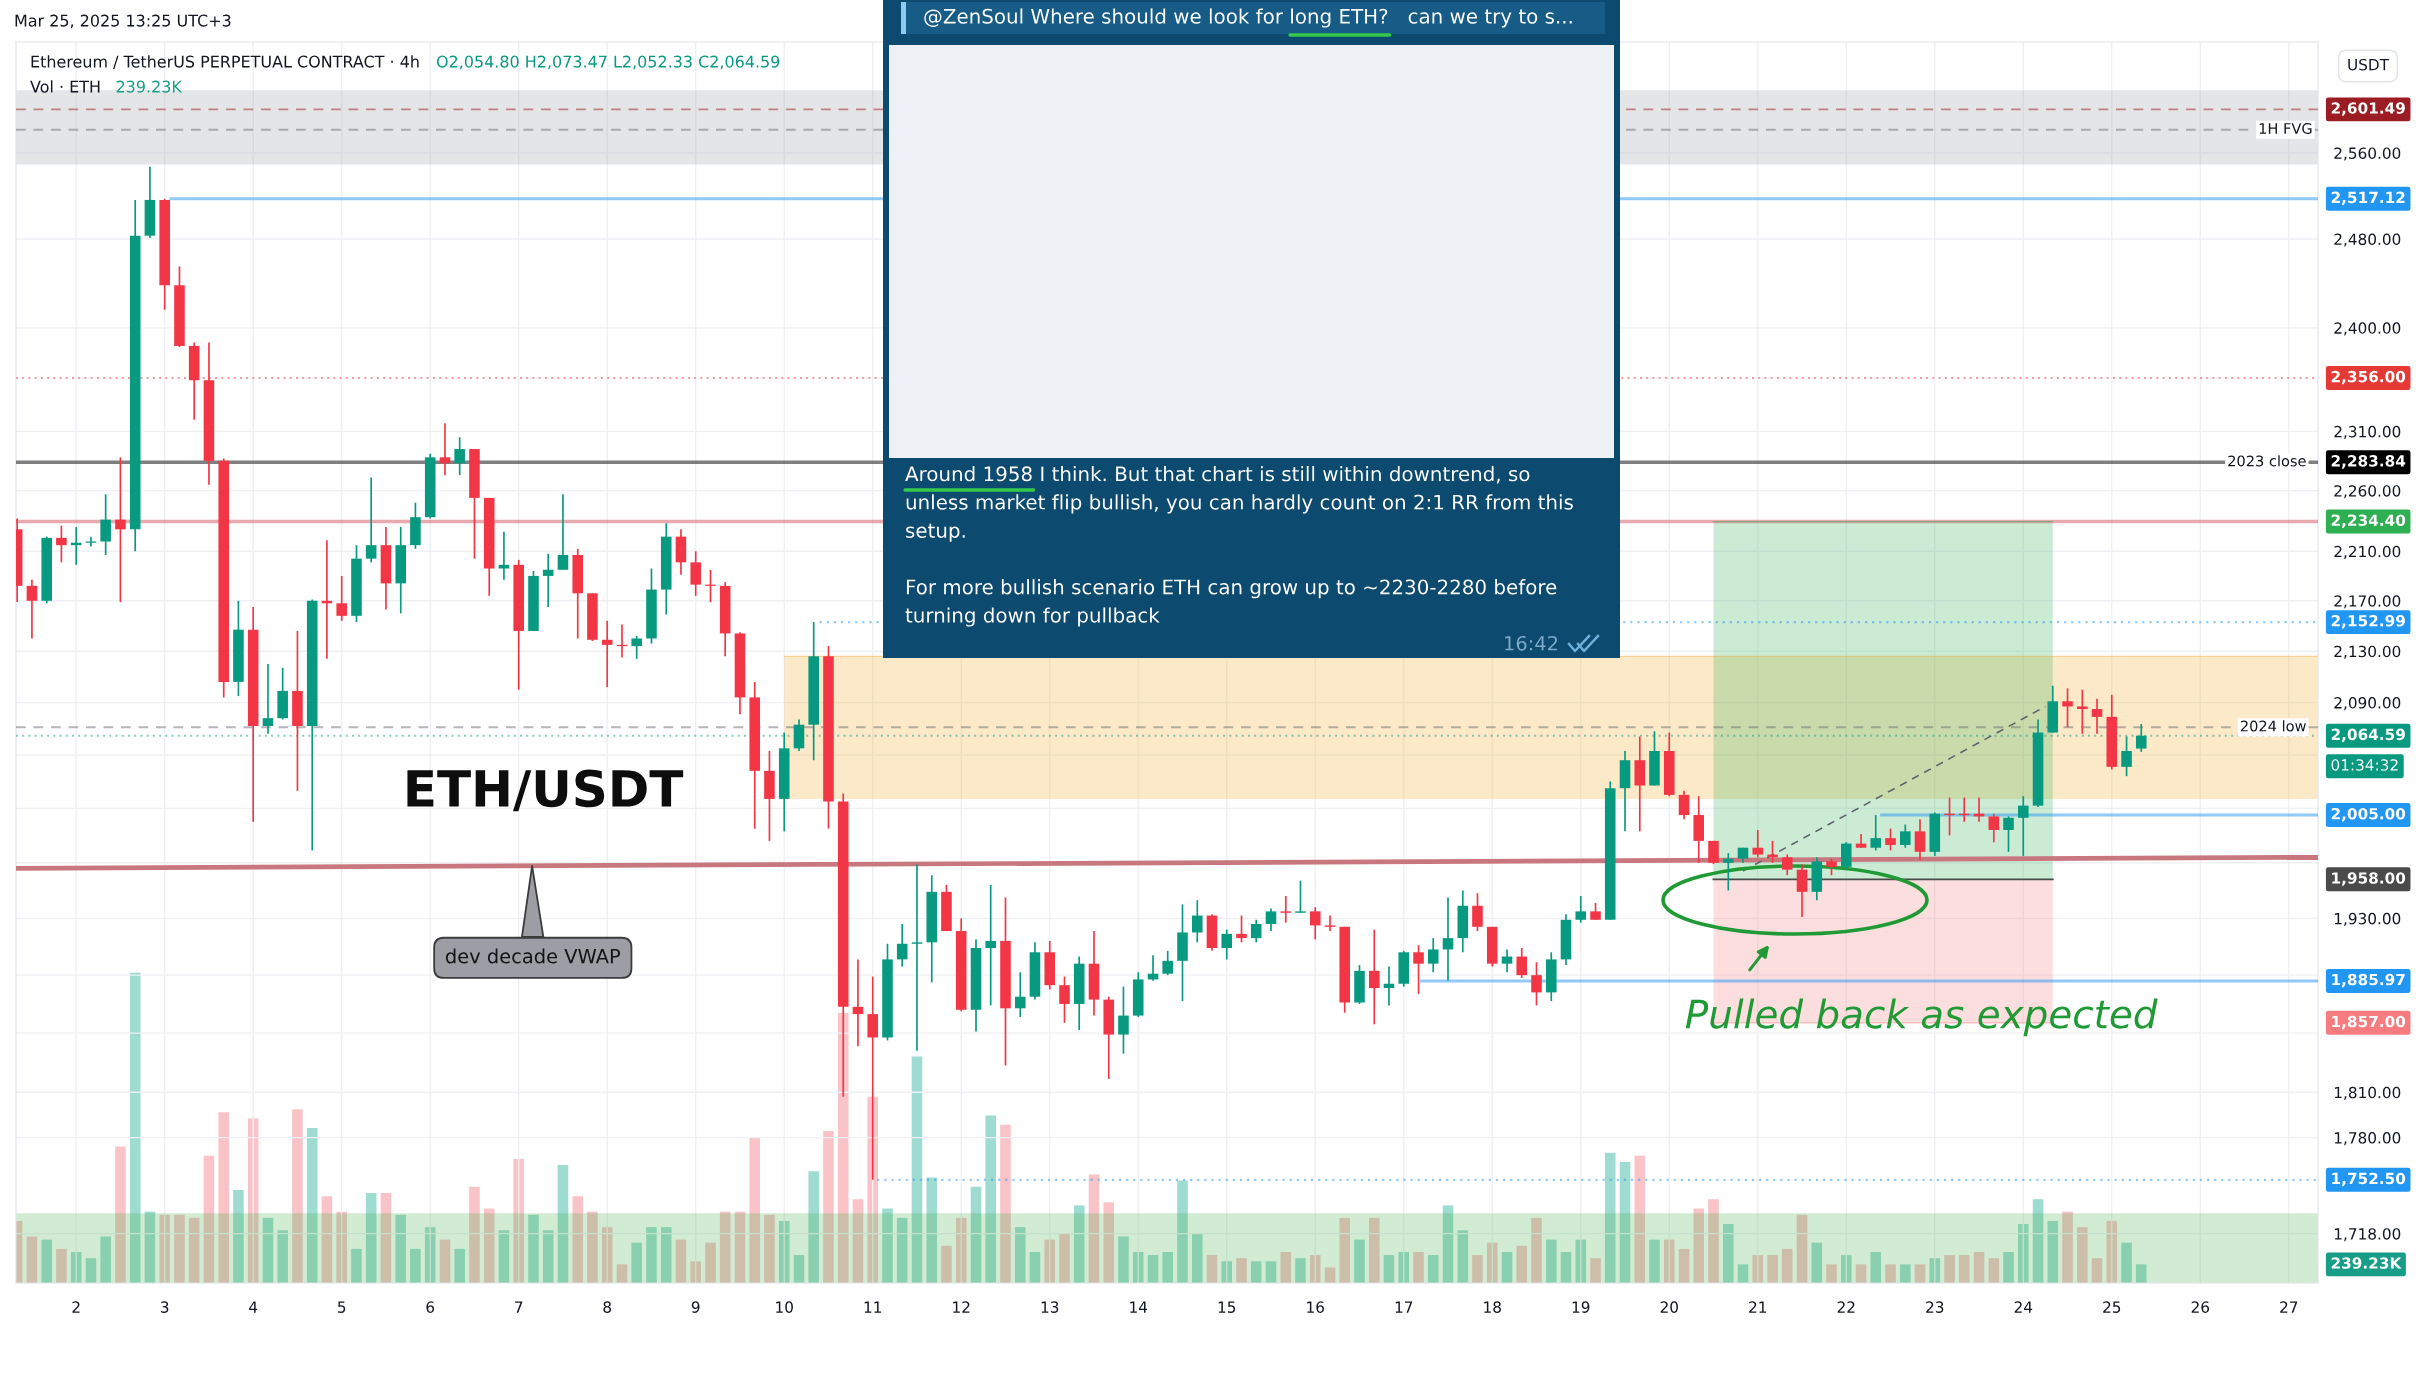 The height and width of the screenshot is (1378, 2433). What do you see at coordinates (2368, 462) in the screenshot?
I see `ref-line-label: 2,283.84` at bounding box center [2368, 462].